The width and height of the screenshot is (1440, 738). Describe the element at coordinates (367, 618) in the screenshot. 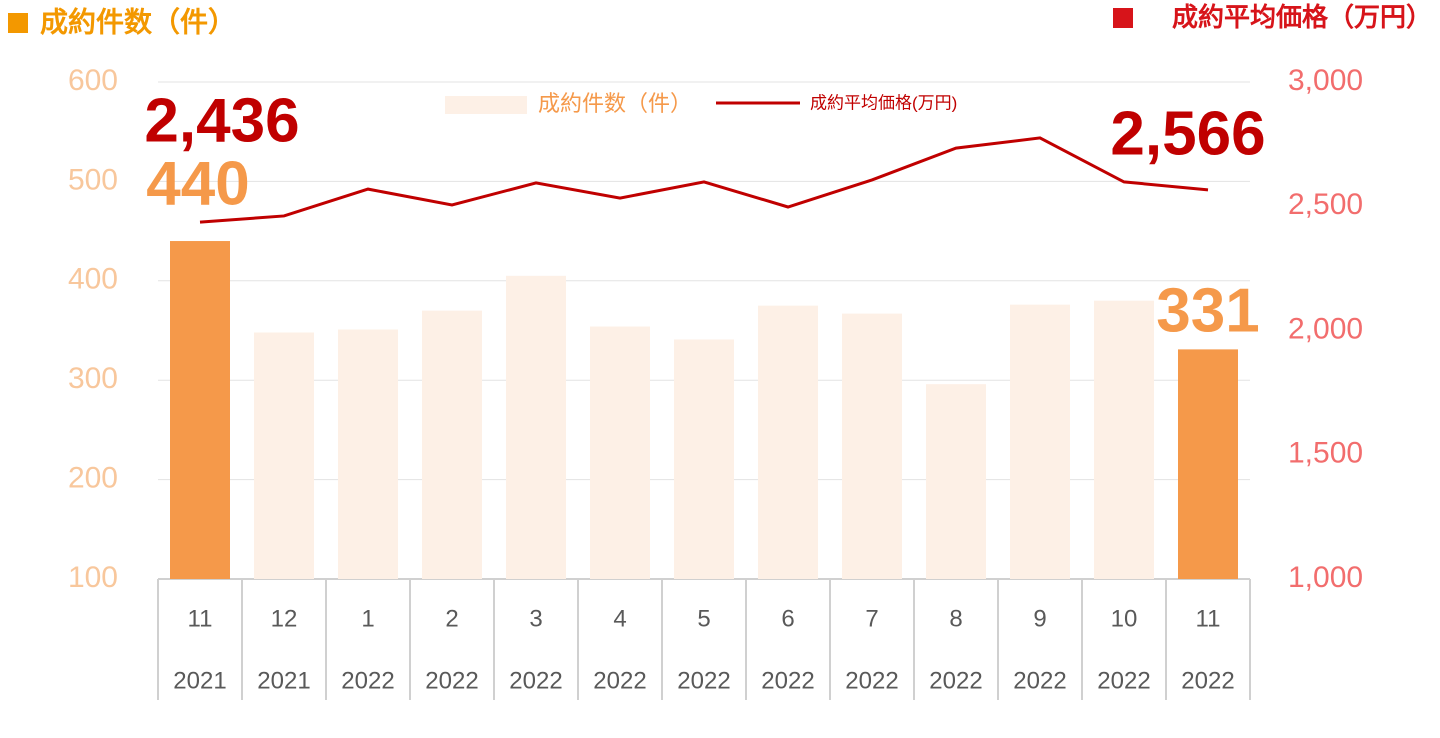

I see `x-tick-label: 1` at that location.